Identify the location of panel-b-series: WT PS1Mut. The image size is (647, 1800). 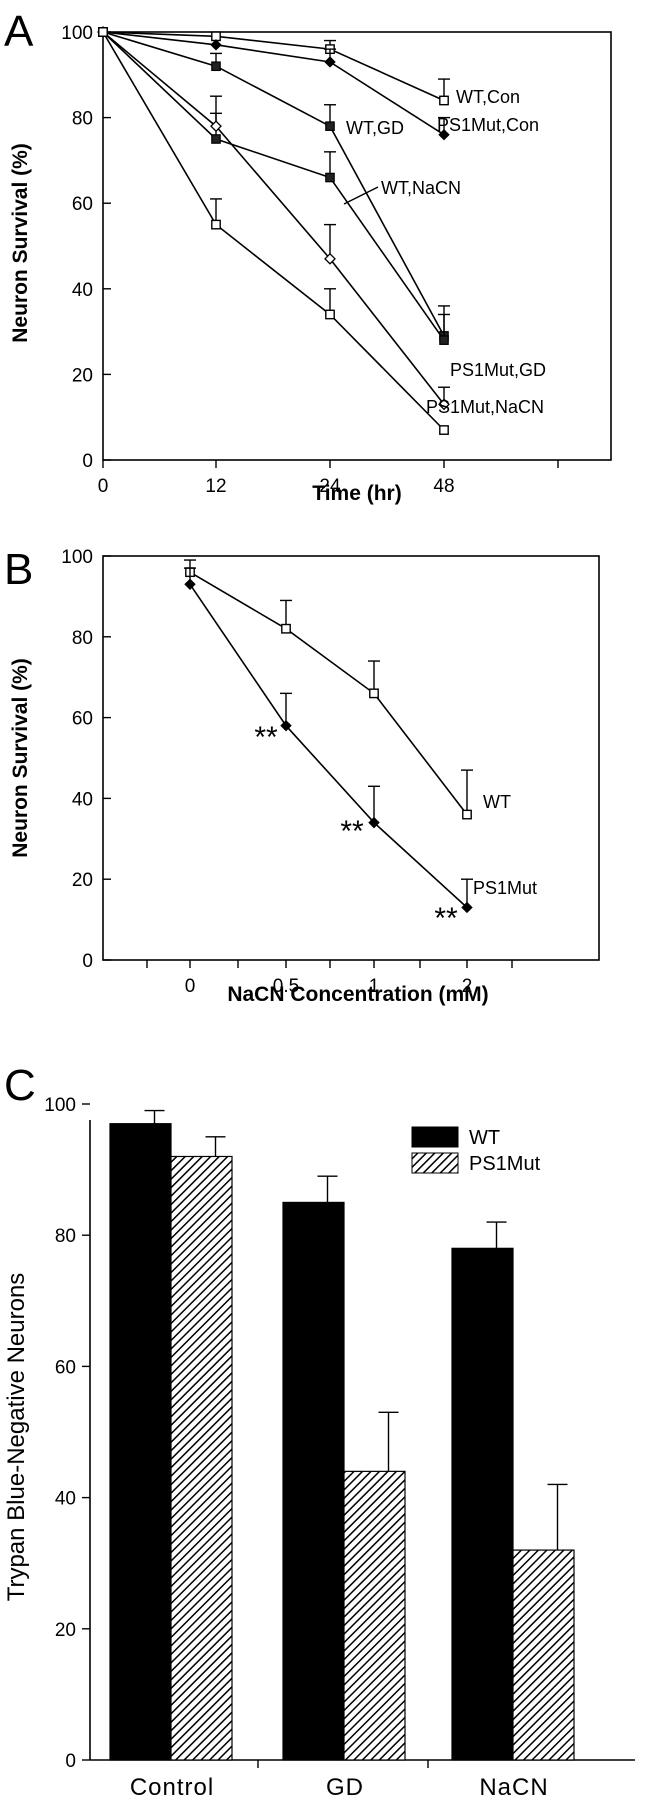
(360, 736).